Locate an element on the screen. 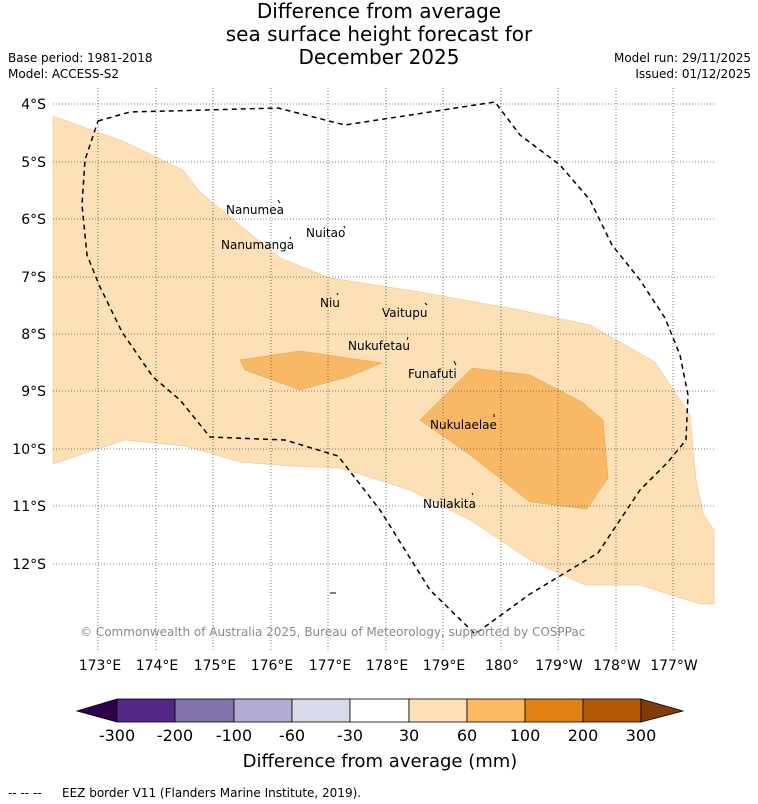 This screenshot has height=804, width=758. lat-label-9s: 9°S is located at coordinates (33, 392).